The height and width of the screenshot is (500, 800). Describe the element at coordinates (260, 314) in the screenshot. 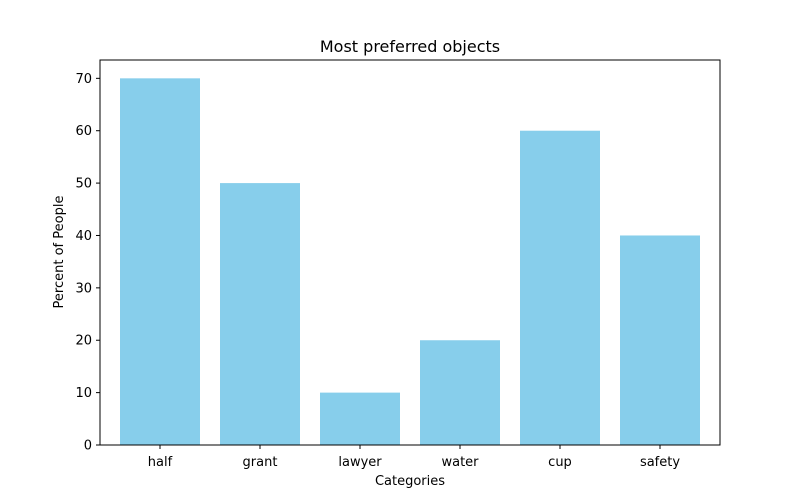

I see `bar-grant` at that location.